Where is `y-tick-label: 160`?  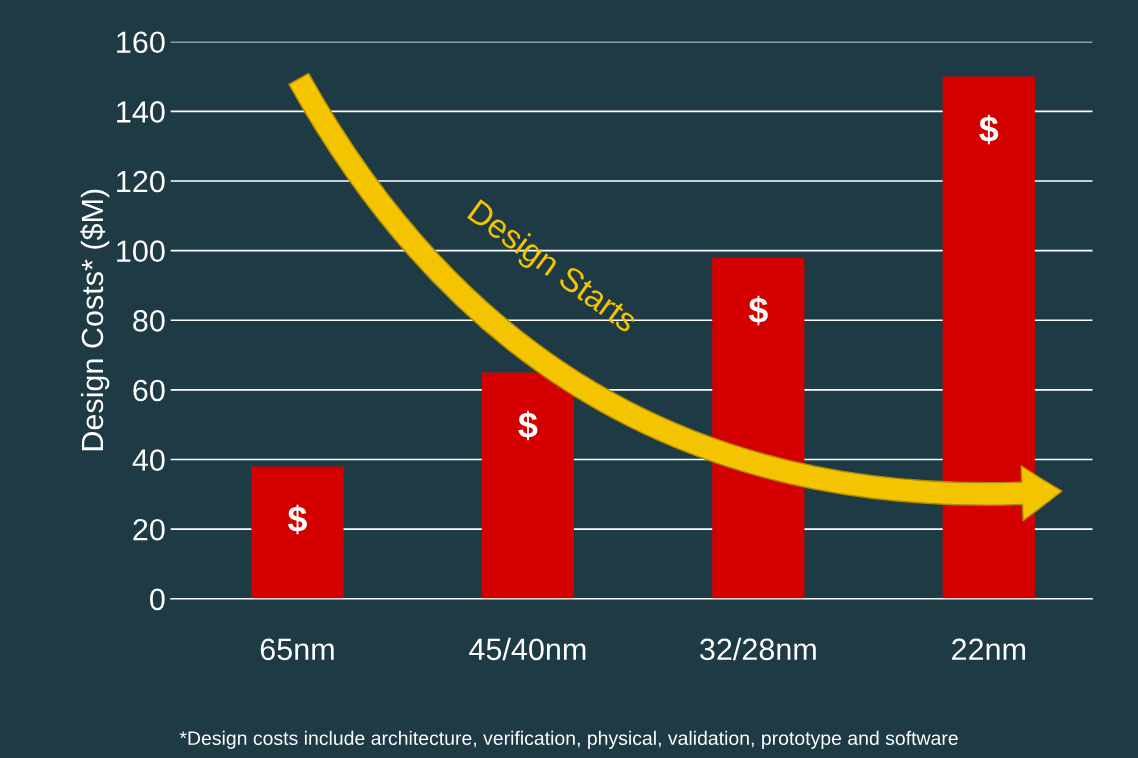 y-tick-label: 160 is located at coordinates (141, 42).